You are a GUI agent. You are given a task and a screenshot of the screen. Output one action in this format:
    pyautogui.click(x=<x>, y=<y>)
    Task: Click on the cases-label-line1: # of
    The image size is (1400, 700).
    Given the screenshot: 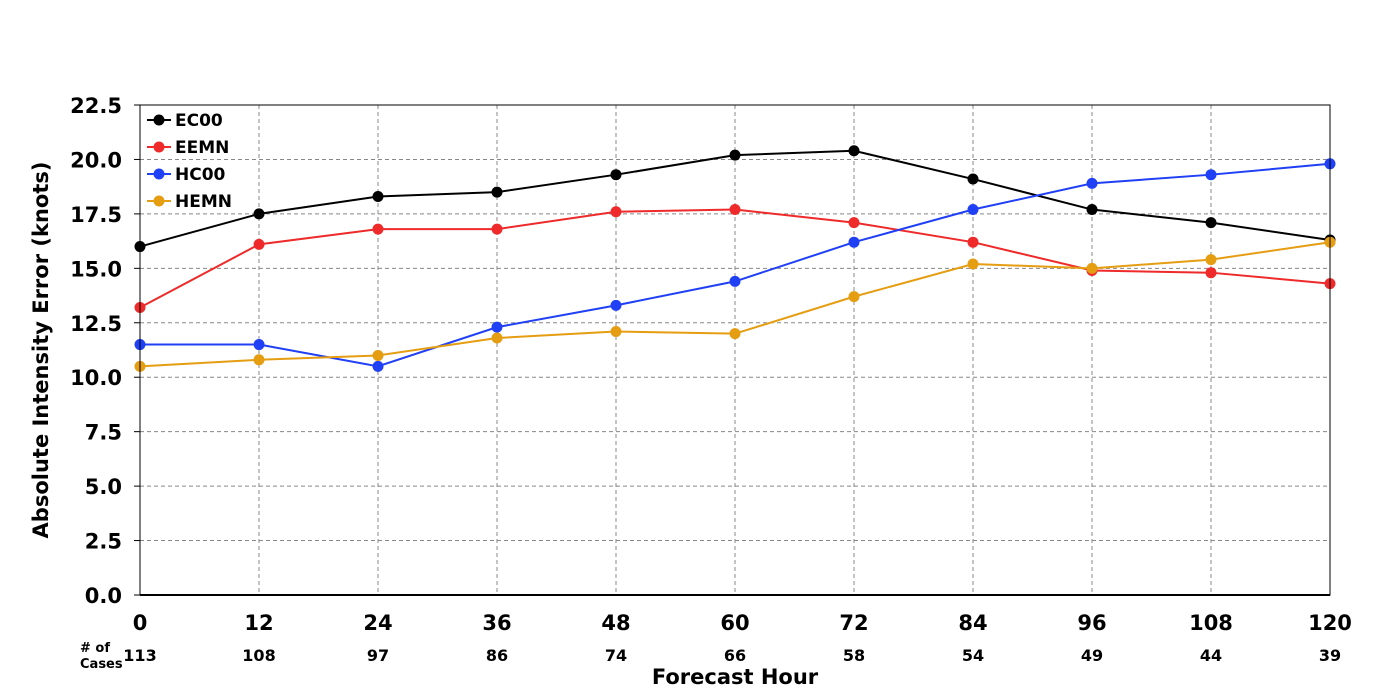 What is the action you would take?
    pyautogui.click(x=95, y=648)
    